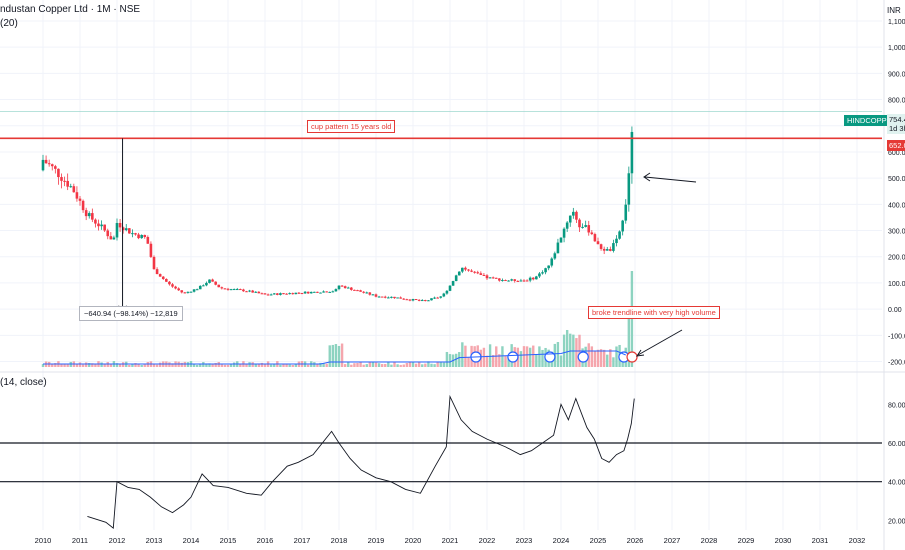 This screenshot has height=550, width=905. Describe the element at coordinates (896, 258) in the screenshot. I see `y-tick-label: 200.00` at that location.